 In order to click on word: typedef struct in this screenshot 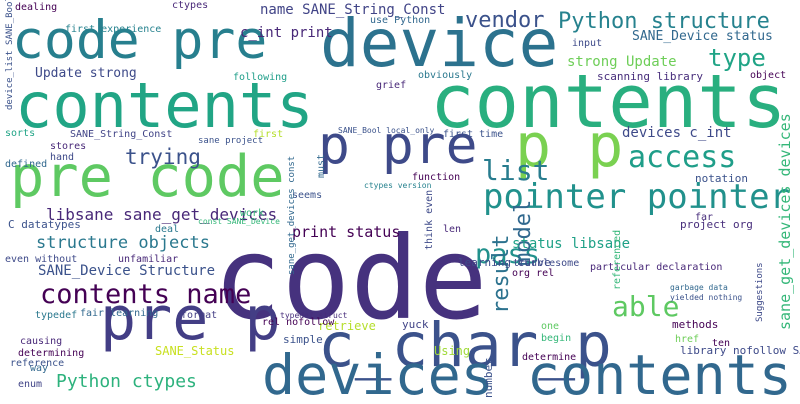, I will do `click(314, 315)`.